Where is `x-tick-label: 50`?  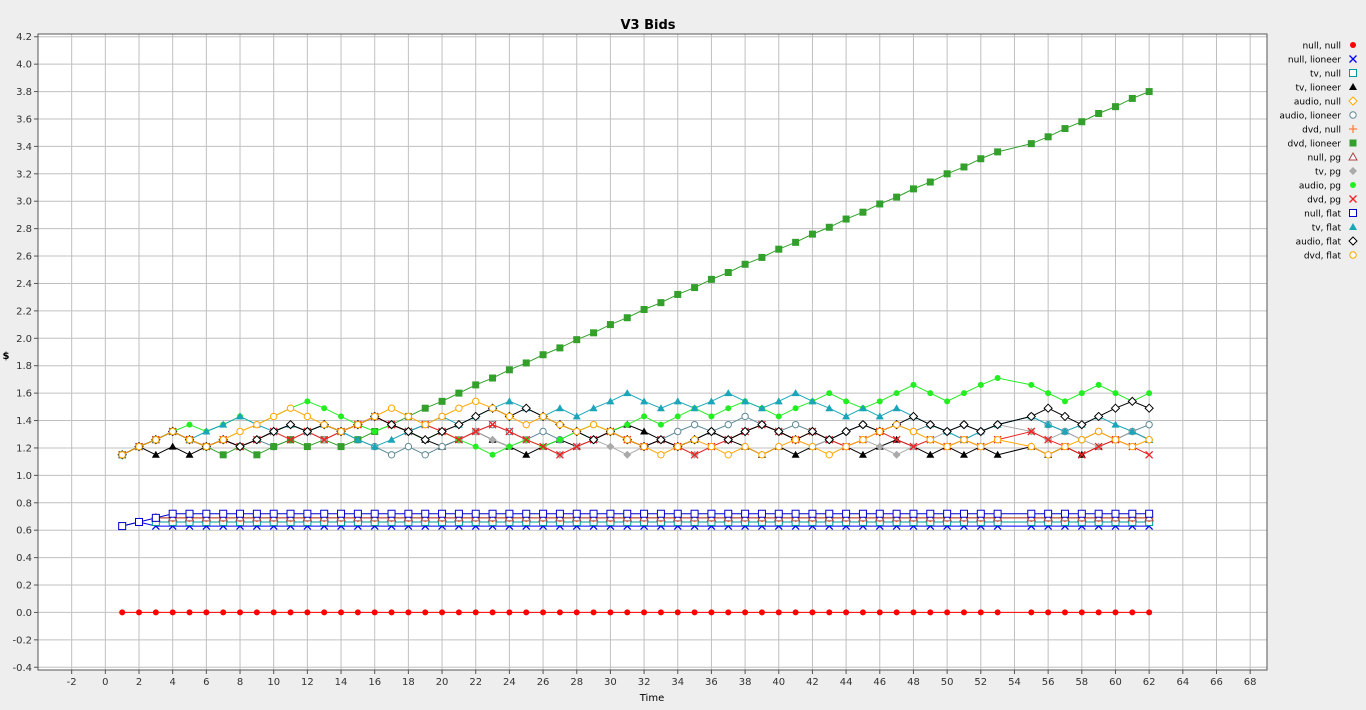 x-tick-label: 50 is located at coordinates (947, 682).